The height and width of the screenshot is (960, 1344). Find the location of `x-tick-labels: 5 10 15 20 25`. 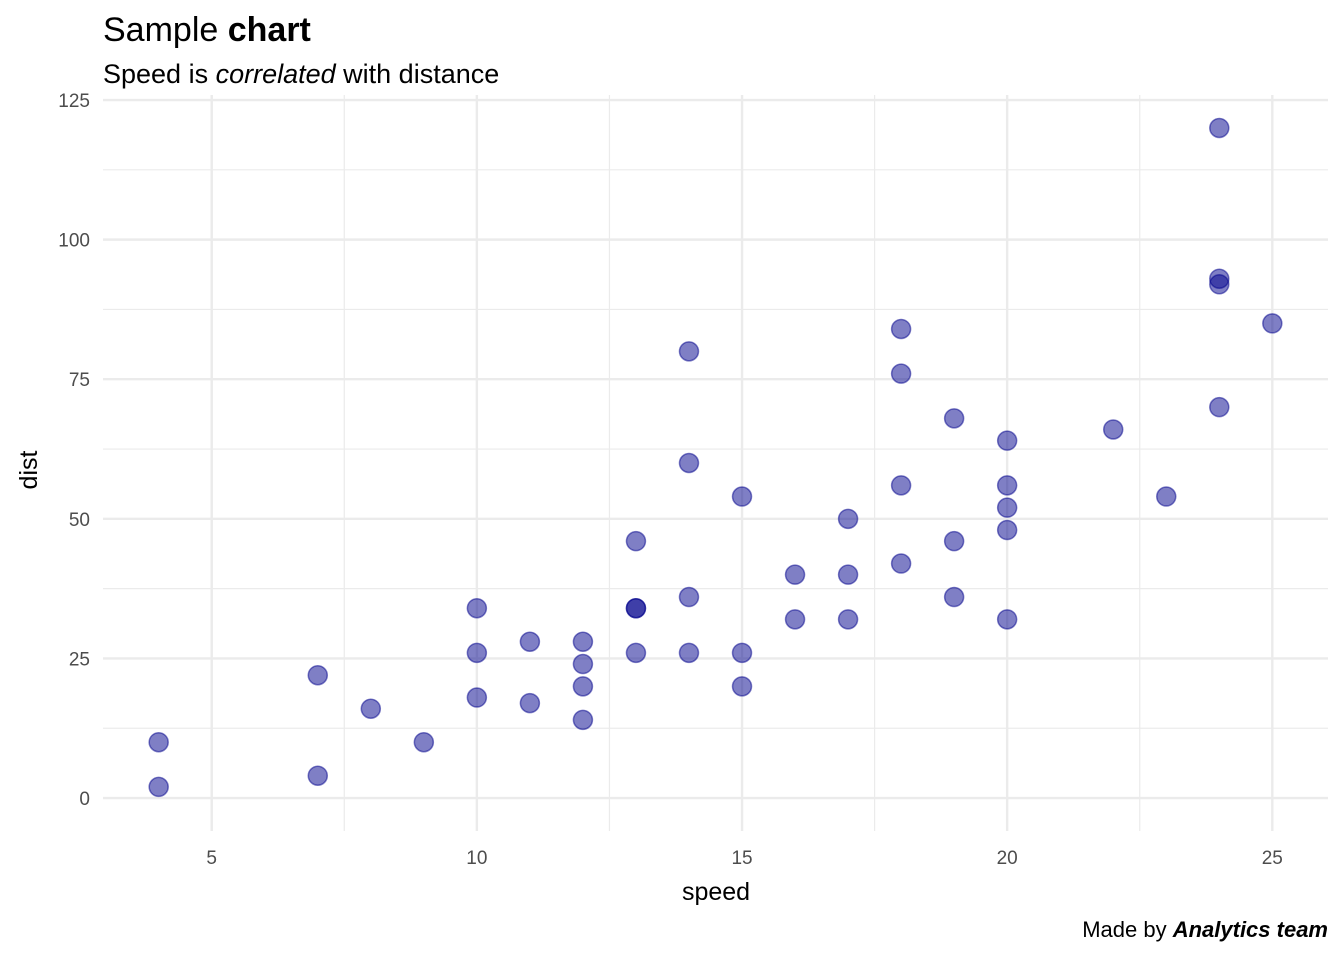

x-tick-labels: 5 10 15 20 25 is located at coordinates (744, 858).